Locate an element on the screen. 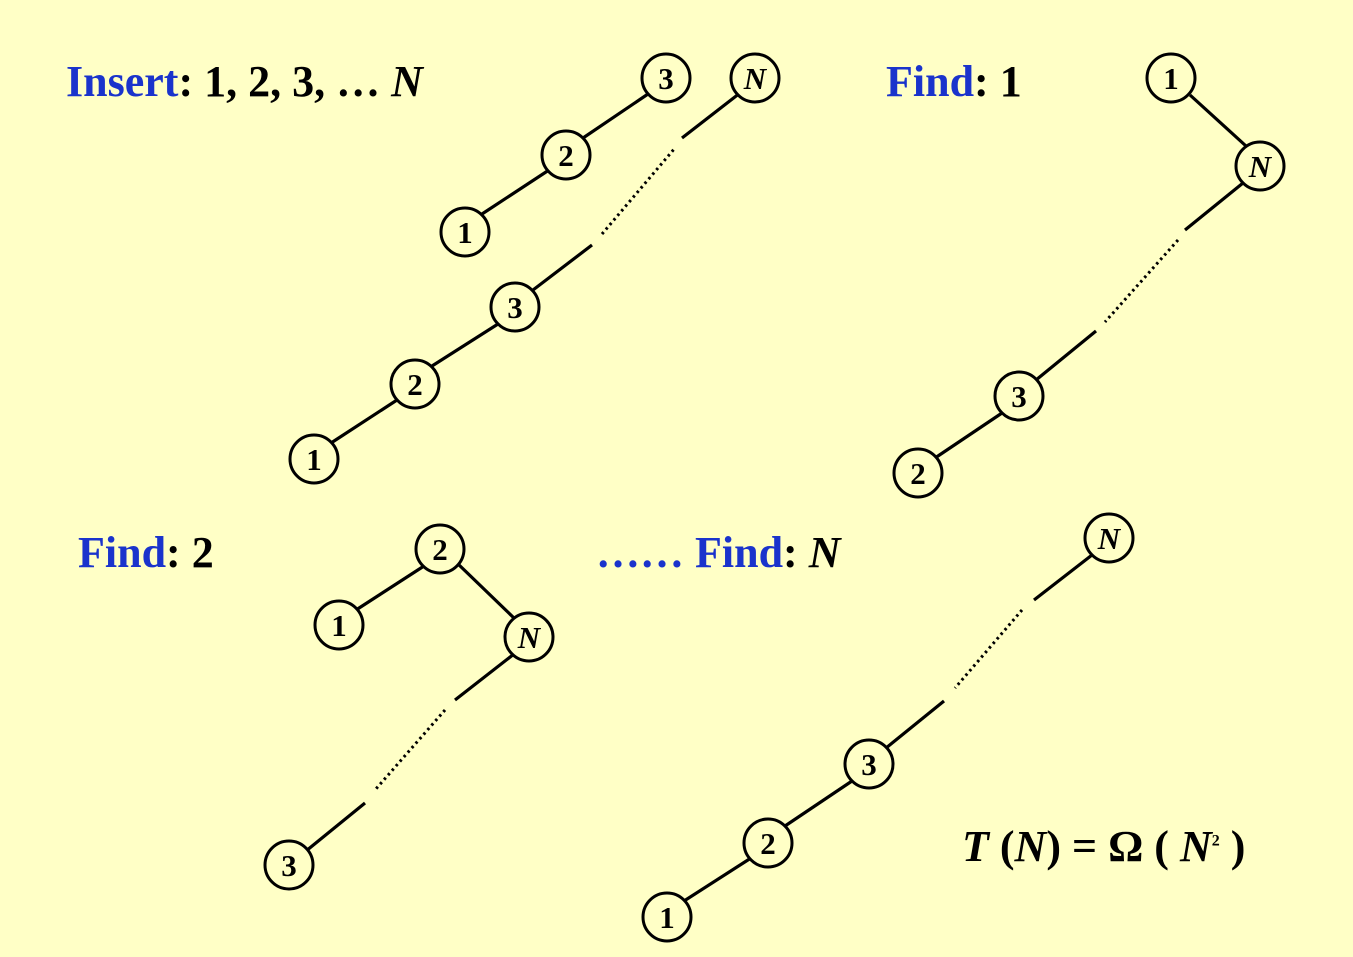 The image size is (1353, 957). find2-label: Find: 2 is located at coordinates (146, 553).